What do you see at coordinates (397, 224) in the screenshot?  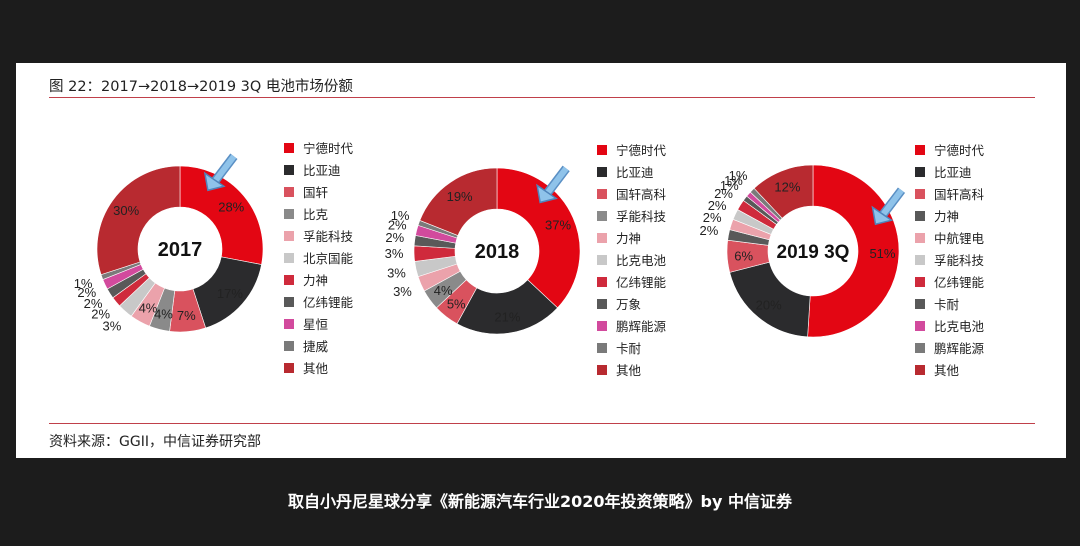 I see `data-label-1-8: 2%` at bounding box center [397, 224].